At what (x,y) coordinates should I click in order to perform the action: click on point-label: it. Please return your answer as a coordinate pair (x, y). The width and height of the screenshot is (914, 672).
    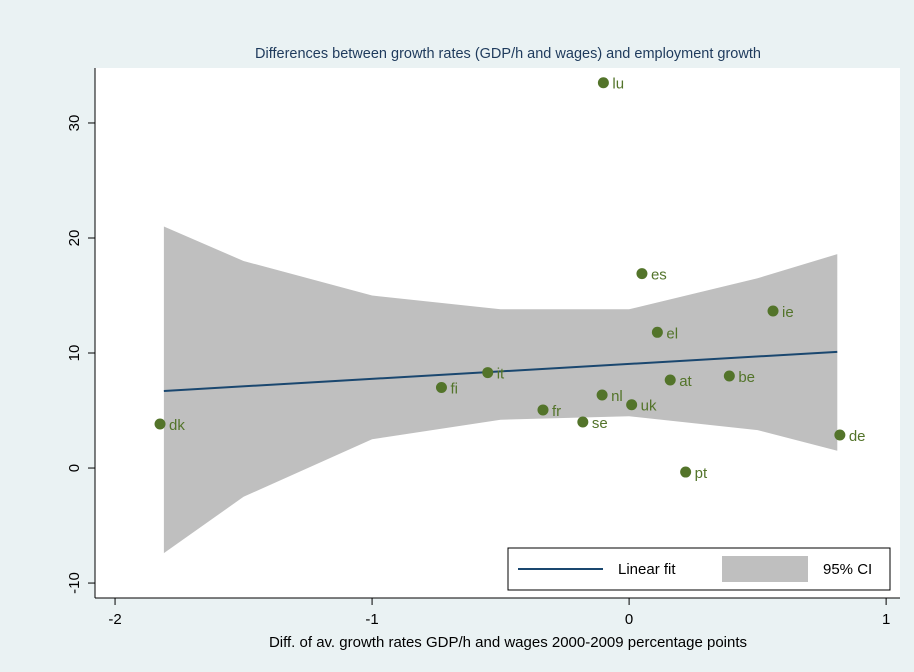
    Looking at the image, I should click on (501, 374).